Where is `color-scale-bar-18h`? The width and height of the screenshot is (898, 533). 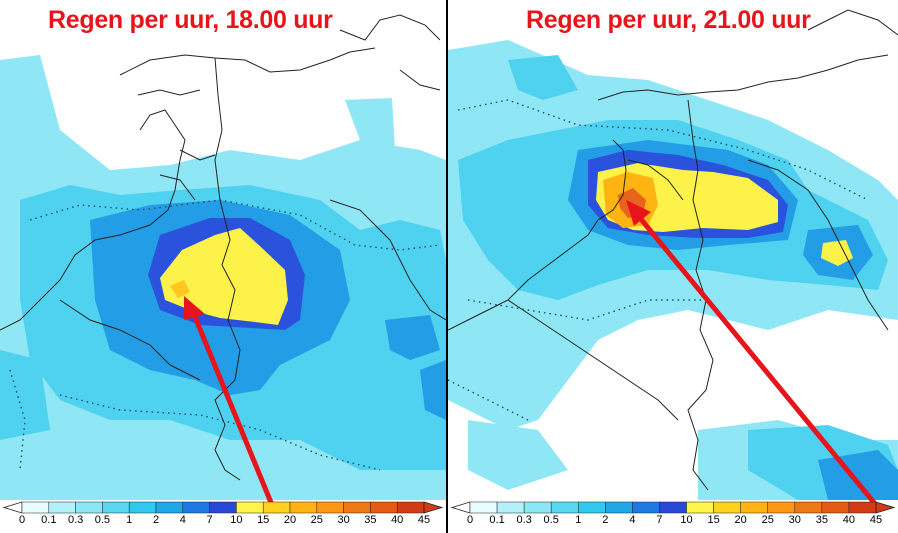 color-scale-bar-18h is located at coordinates (223, 507).